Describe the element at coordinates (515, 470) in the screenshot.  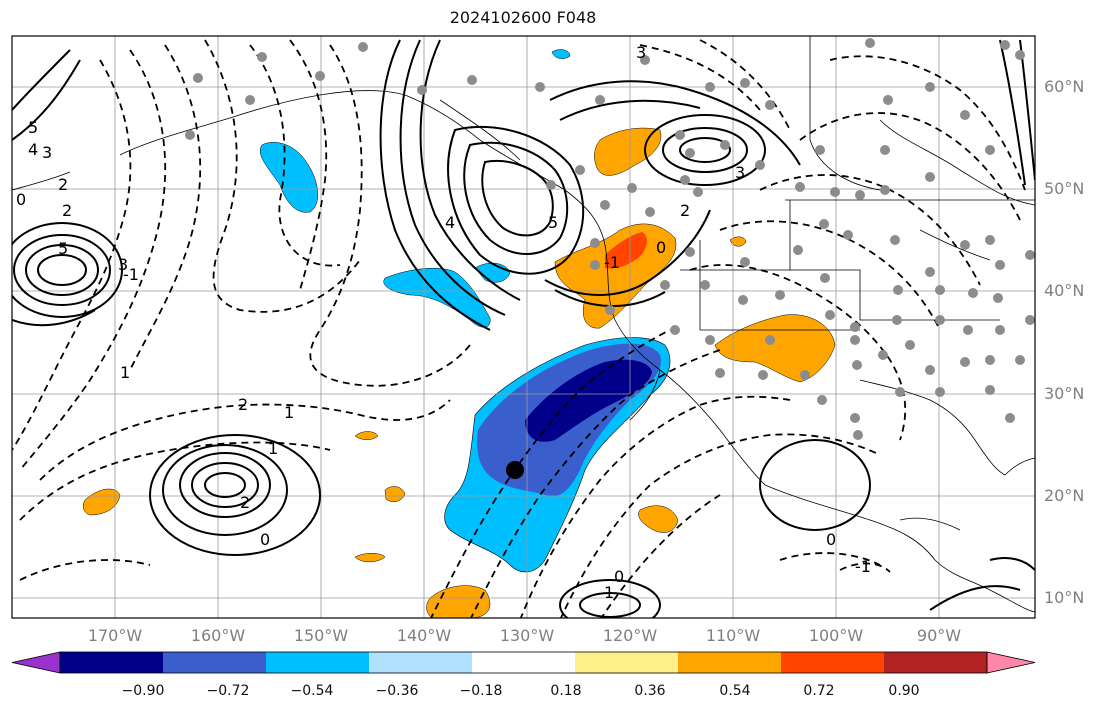
I see `black-dot-marker` at that location.